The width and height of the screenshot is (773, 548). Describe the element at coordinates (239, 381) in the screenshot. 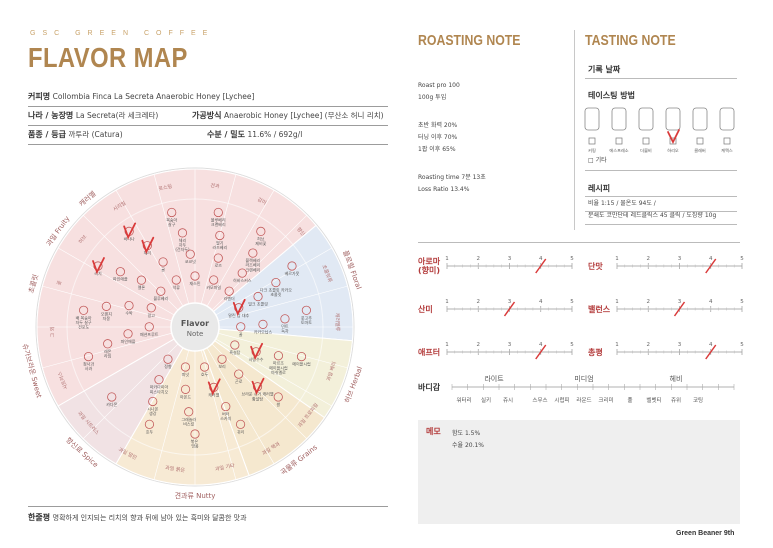

I see `flavor-item-label: 곤로` at that location.